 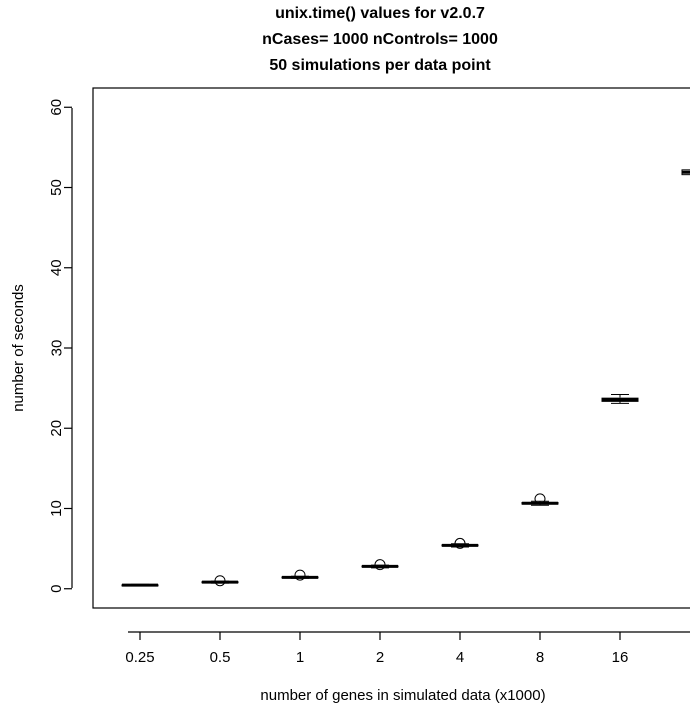 I want to click on y-tick-label: 10, so click(x=56, y=508).